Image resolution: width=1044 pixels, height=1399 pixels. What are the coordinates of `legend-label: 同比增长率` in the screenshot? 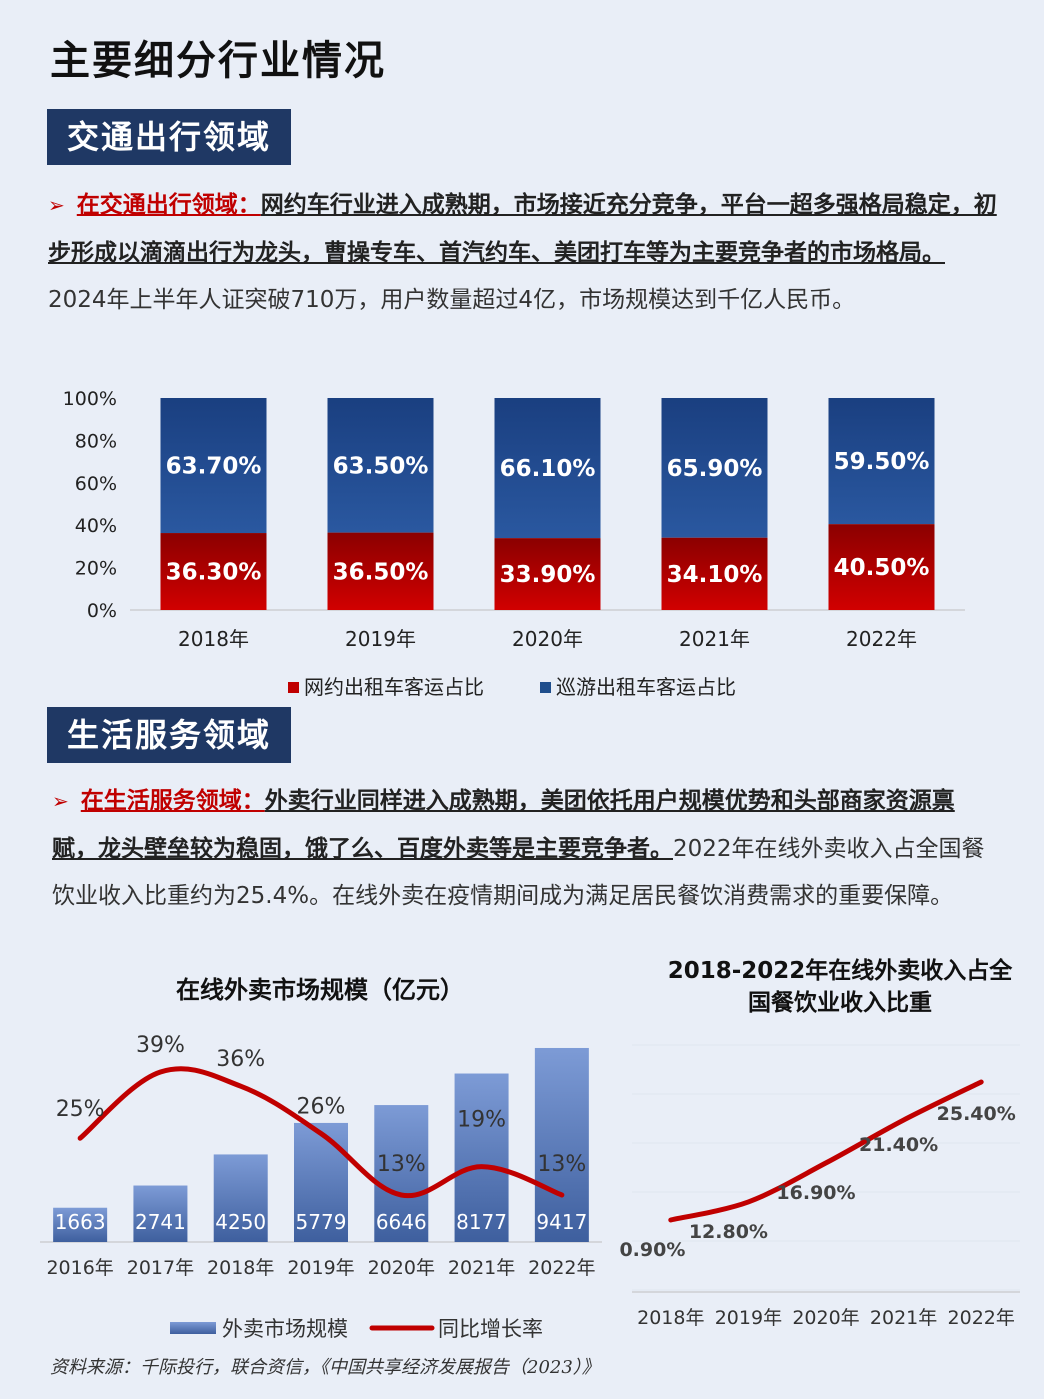 It's located at (490, 1329).